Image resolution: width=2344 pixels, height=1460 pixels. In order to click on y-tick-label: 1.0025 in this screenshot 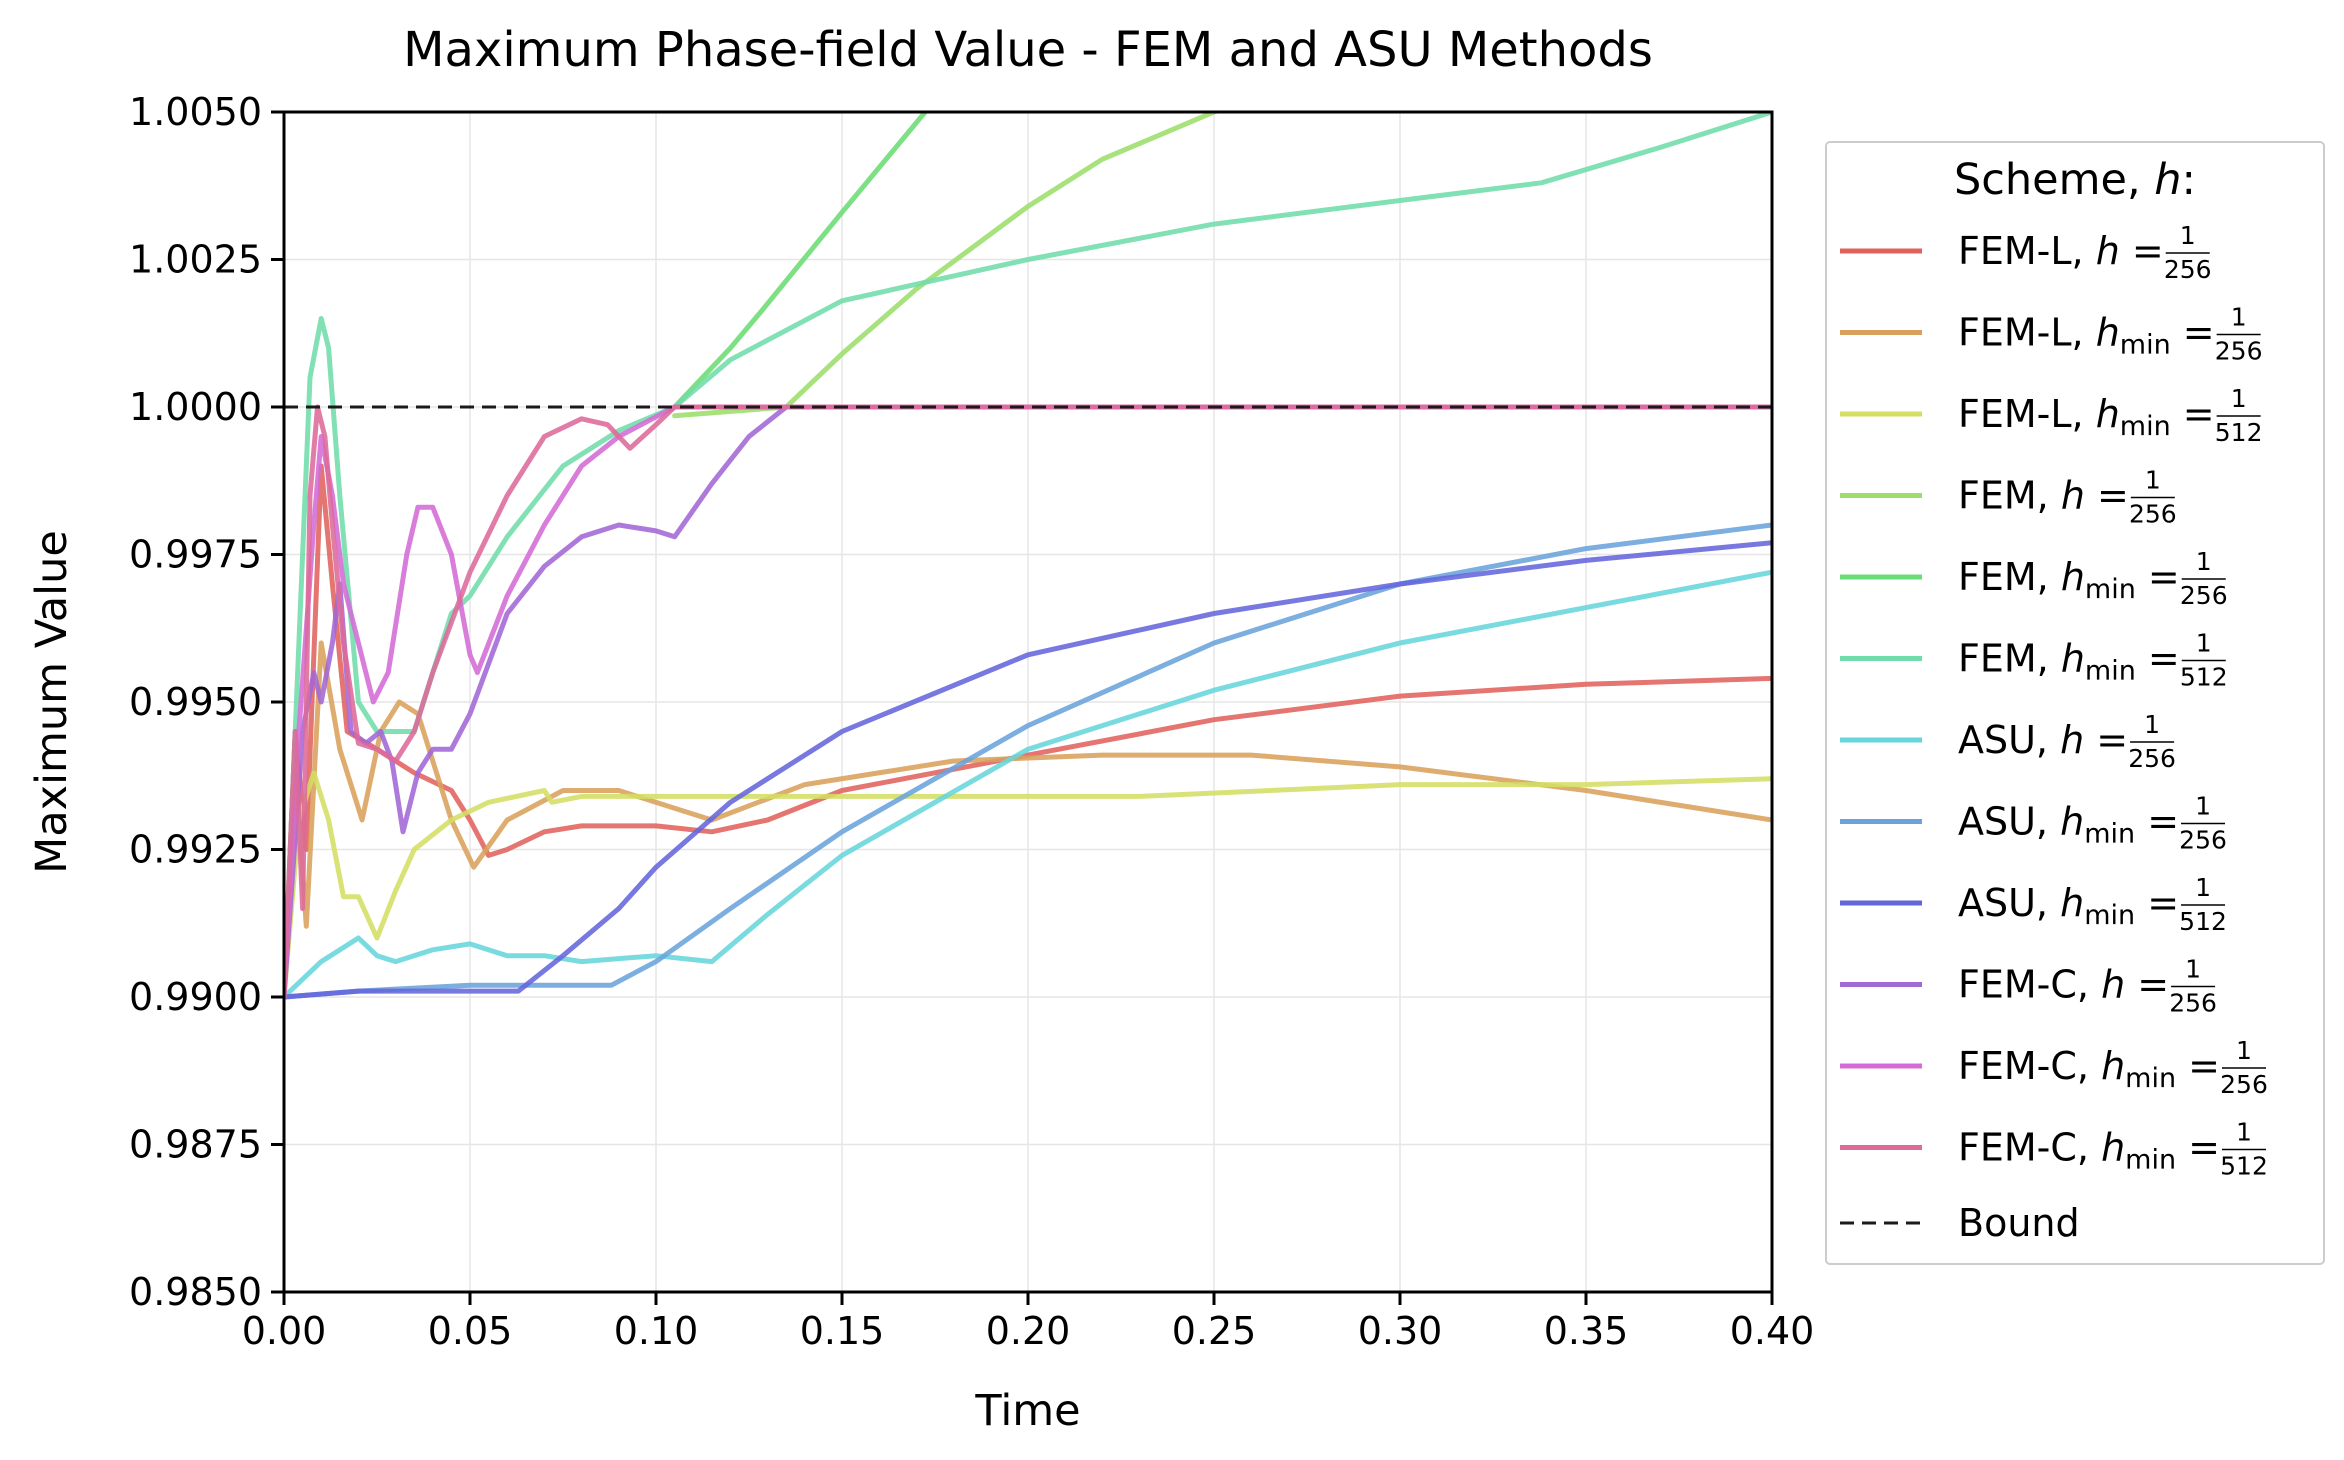, I will do `click(195, 260)`.